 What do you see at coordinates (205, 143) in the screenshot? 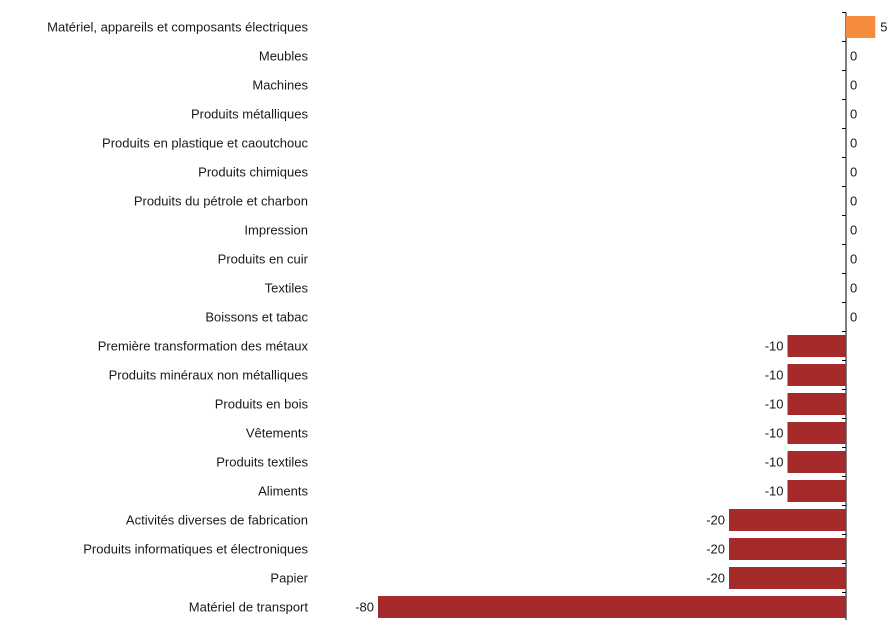
I see `category-label: Produits en plastique et caoutchouc` at bounding box center [205, 143].